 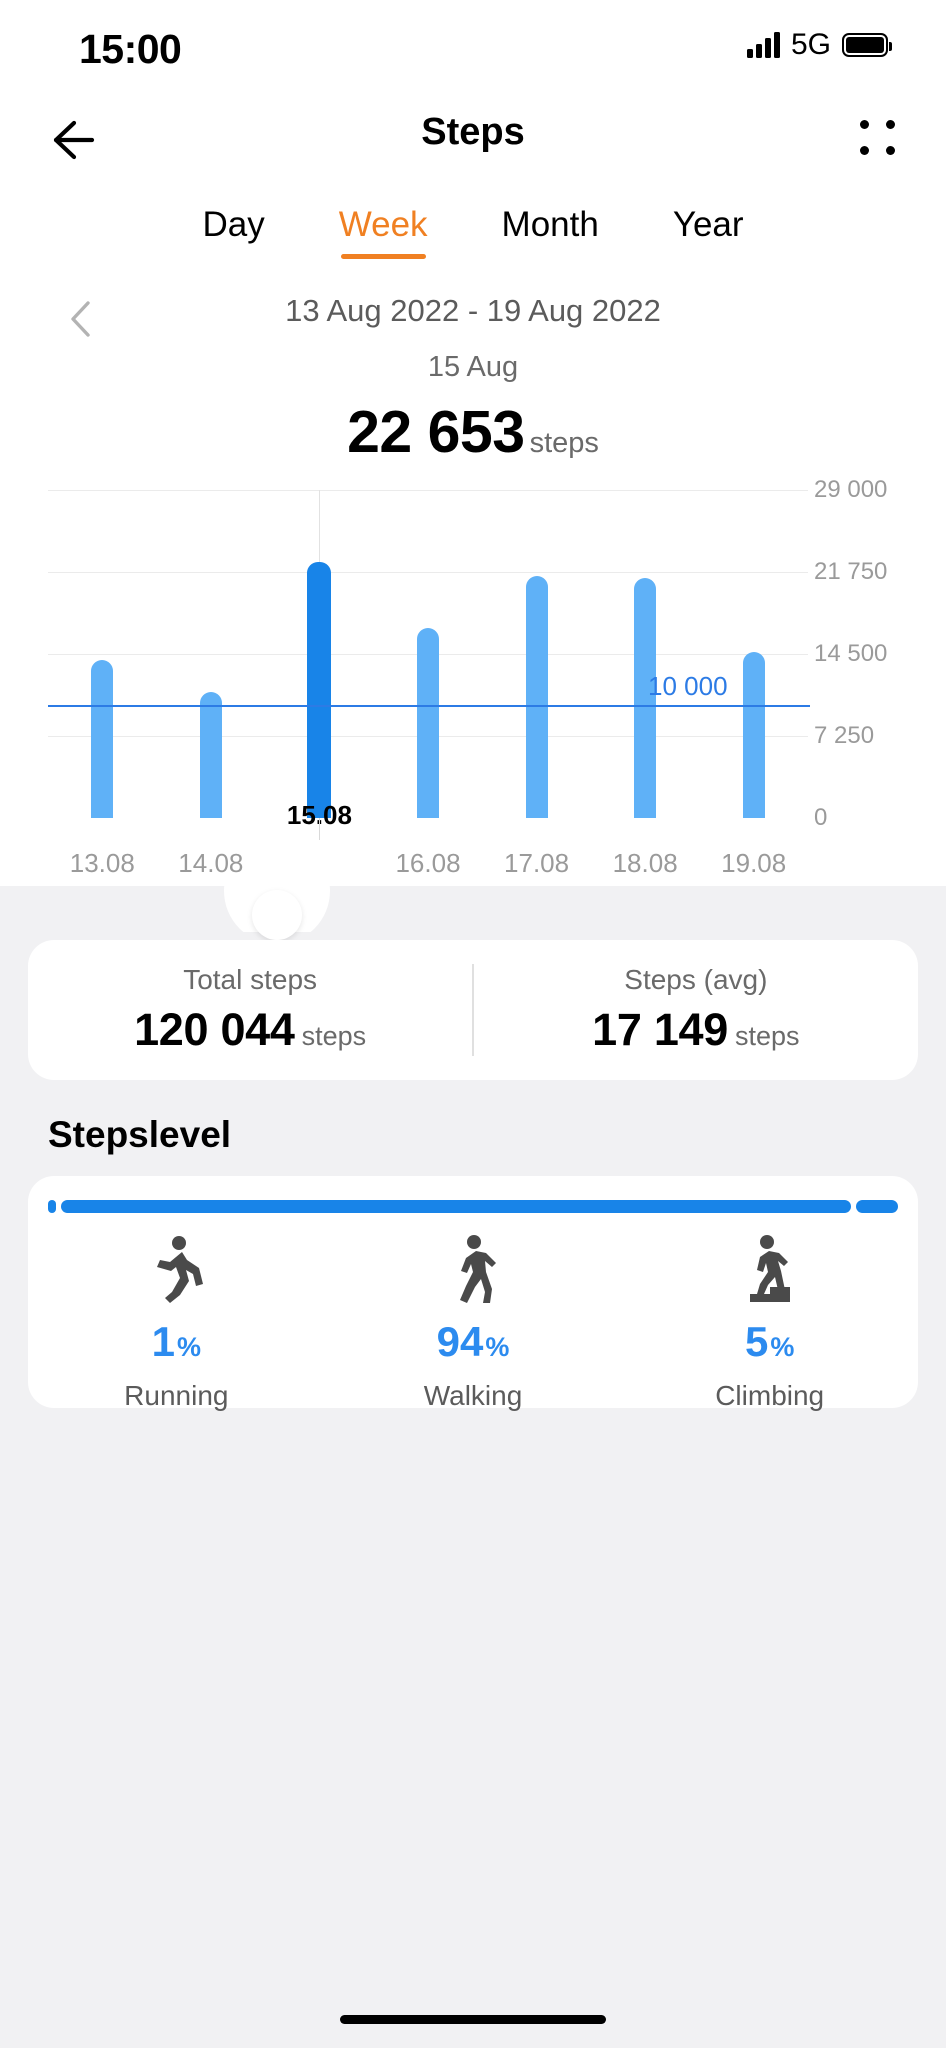 I want to click on period-tabs: Day Week Month Year, so click(x=473, y=245).